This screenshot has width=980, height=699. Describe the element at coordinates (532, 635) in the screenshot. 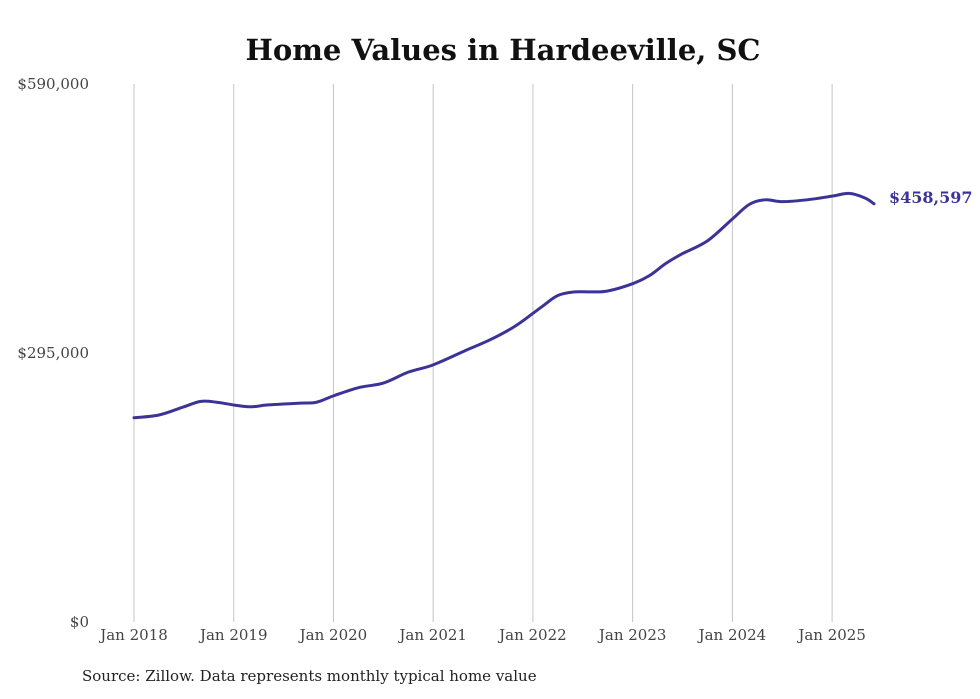

I see `x-tick-label: Jan 2022` at that location.